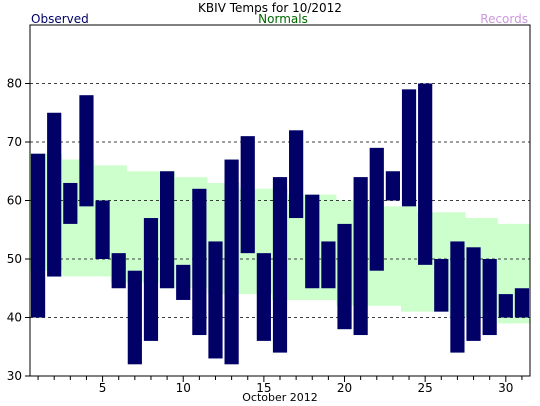  Describe the element at coordinates (425, 388) in the screenshot. I see `x-tick-label-25: 25` at that location.